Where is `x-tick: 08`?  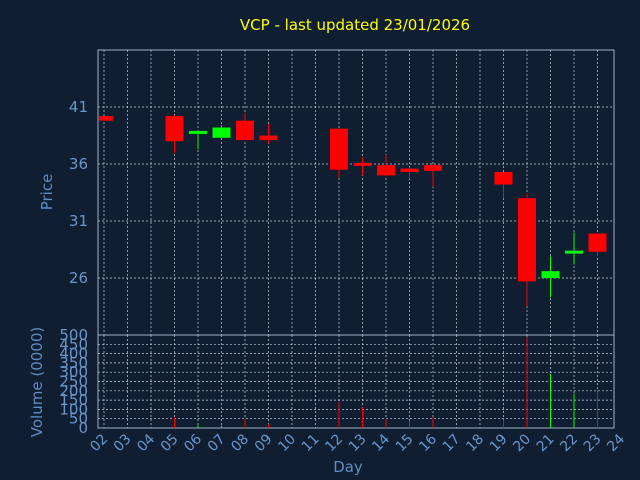 x-tick: 08 is located at coordinates (240, 443).